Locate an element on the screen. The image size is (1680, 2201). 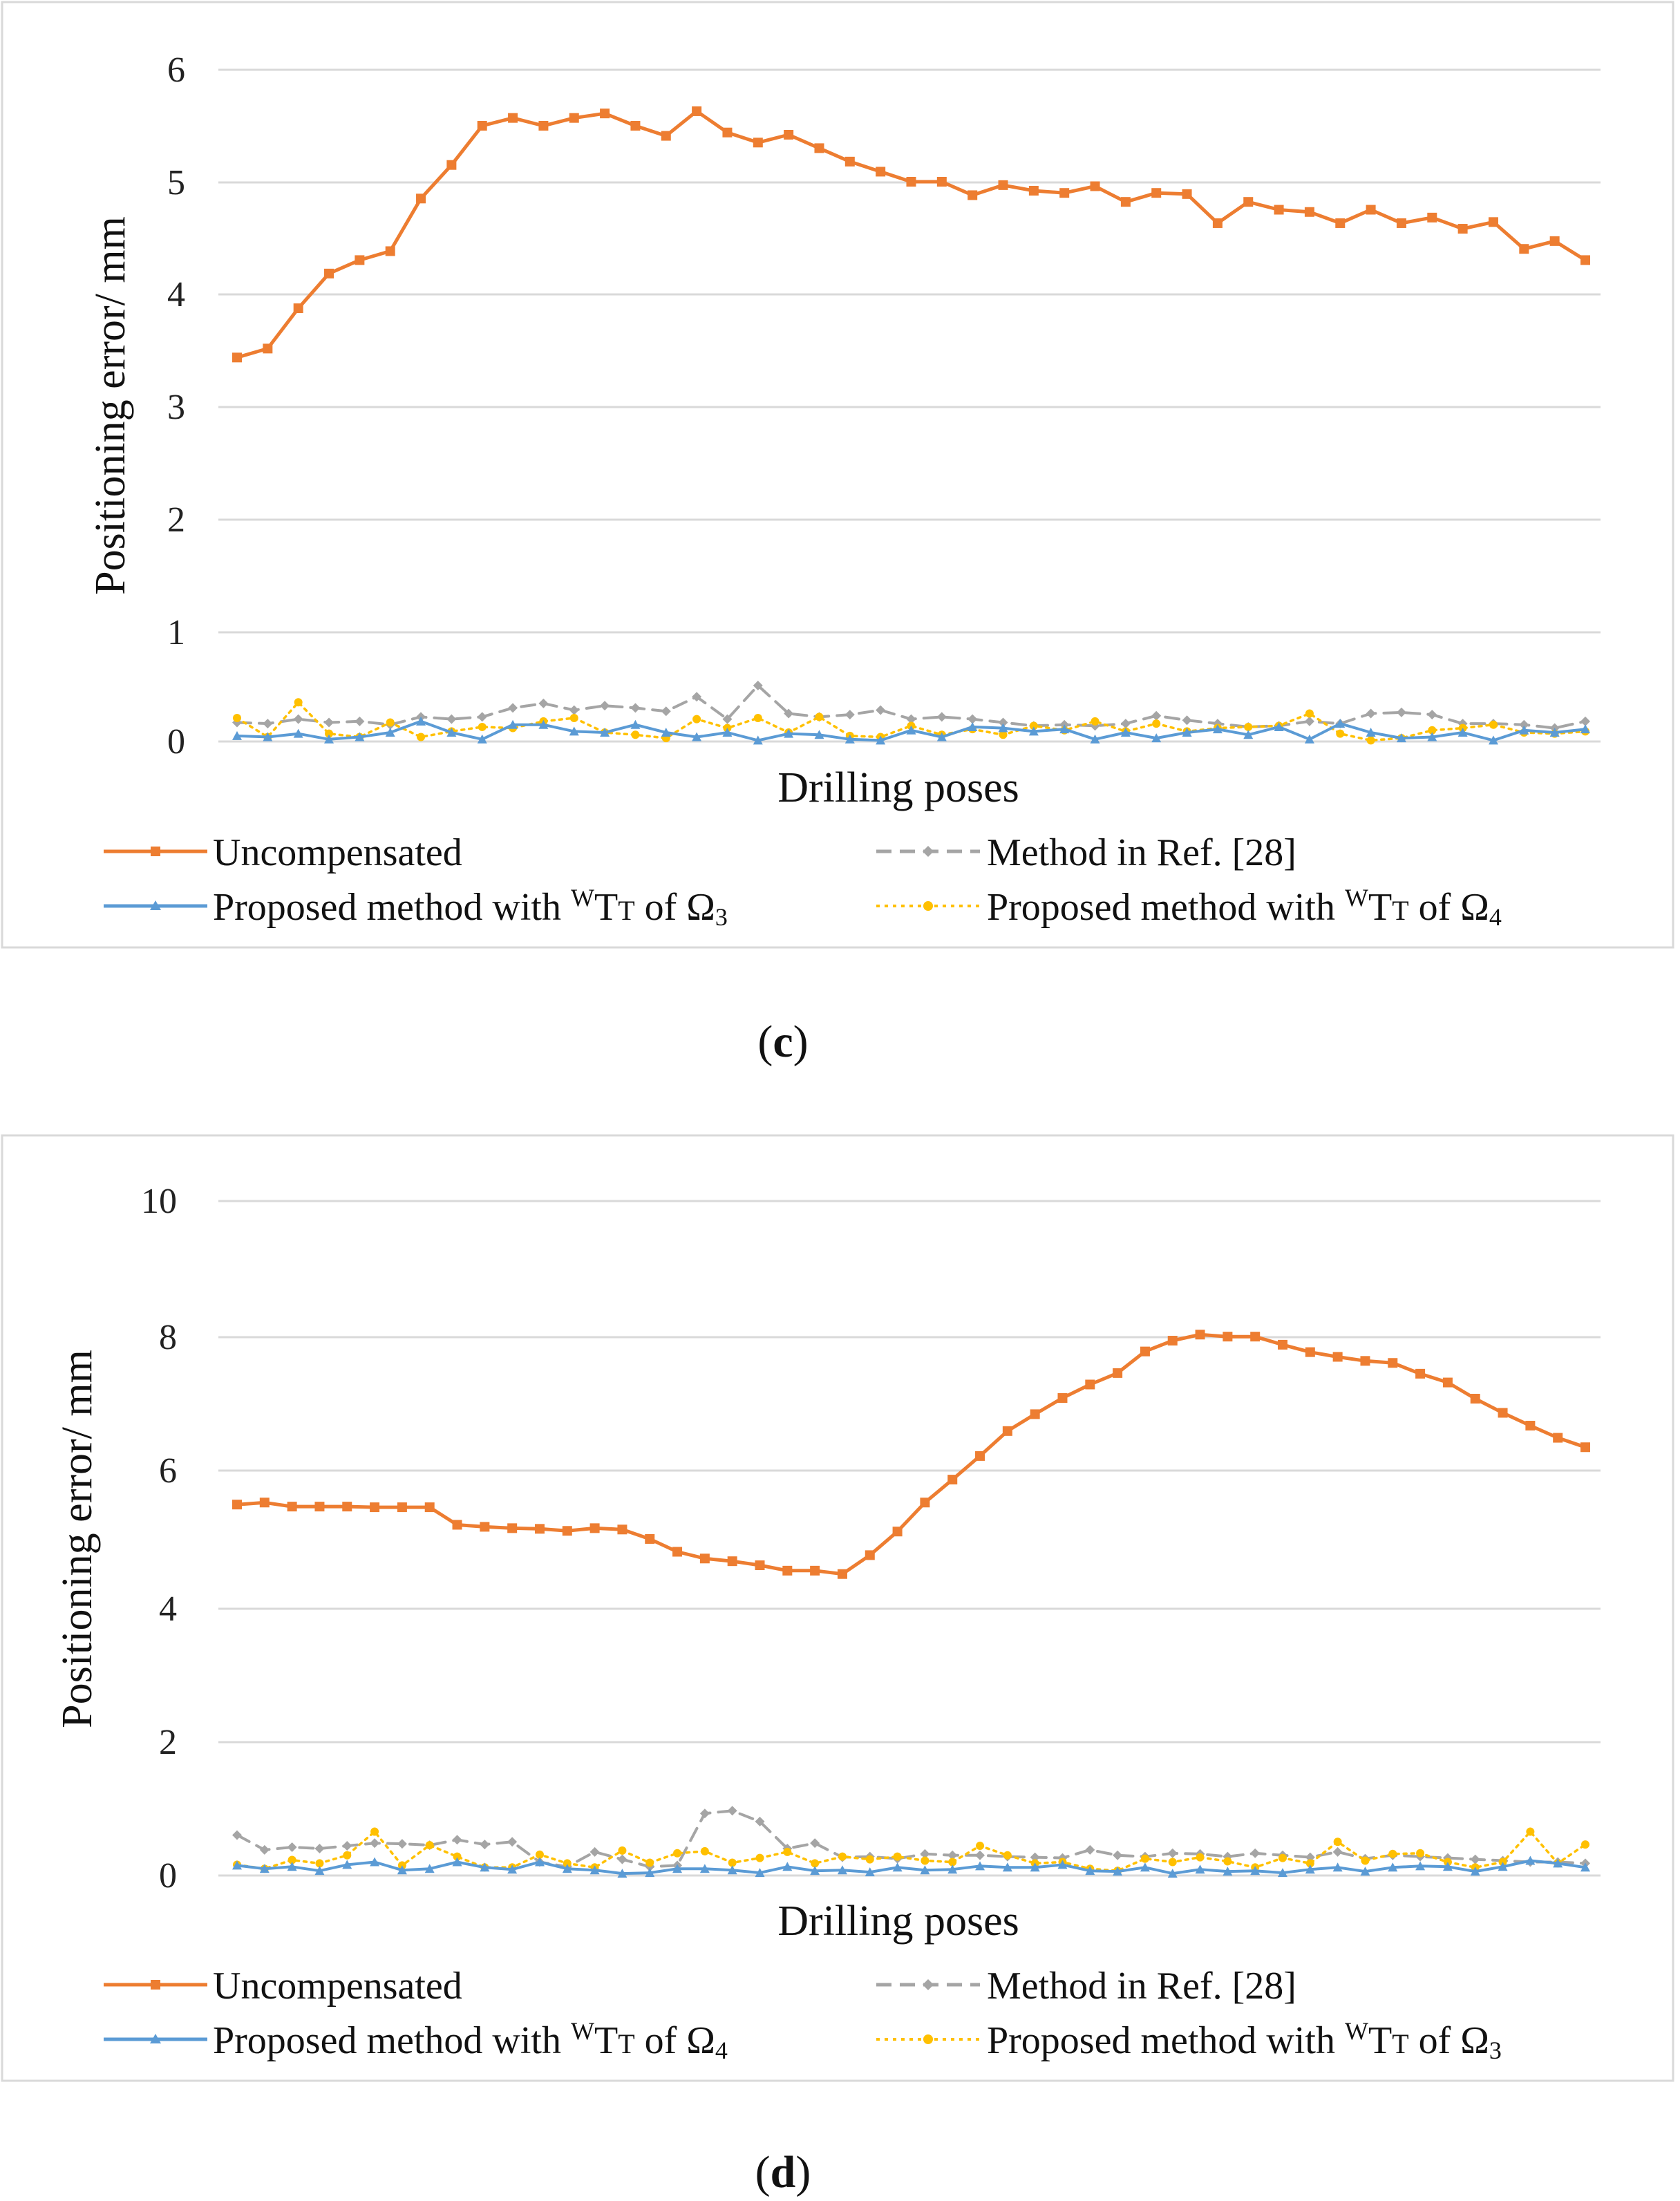
chart-c-y-tick-label: 3 is located at coordinates (176, 407).